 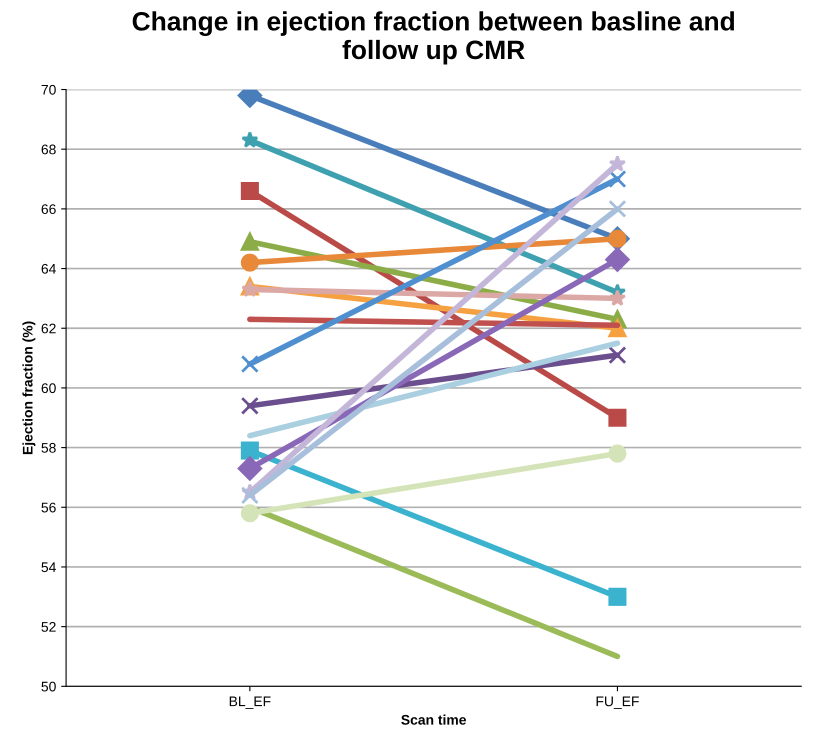 What do you see at coordinates (49, 269) in the screenshot?
I see `y-tick-label: 64` at bounding box center [49, 269].